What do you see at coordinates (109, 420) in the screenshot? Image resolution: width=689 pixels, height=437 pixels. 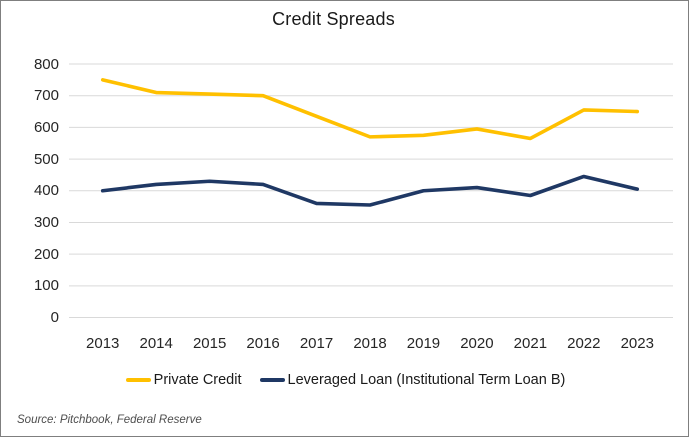 I see `source-note: Source: Pitchbook, Federal Reserve` at bounding box center [109, 420].